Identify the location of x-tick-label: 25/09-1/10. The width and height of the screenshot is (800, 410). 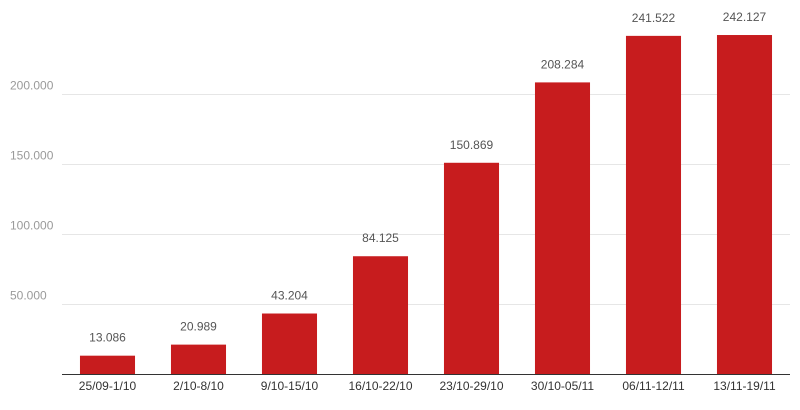
(108, 386).